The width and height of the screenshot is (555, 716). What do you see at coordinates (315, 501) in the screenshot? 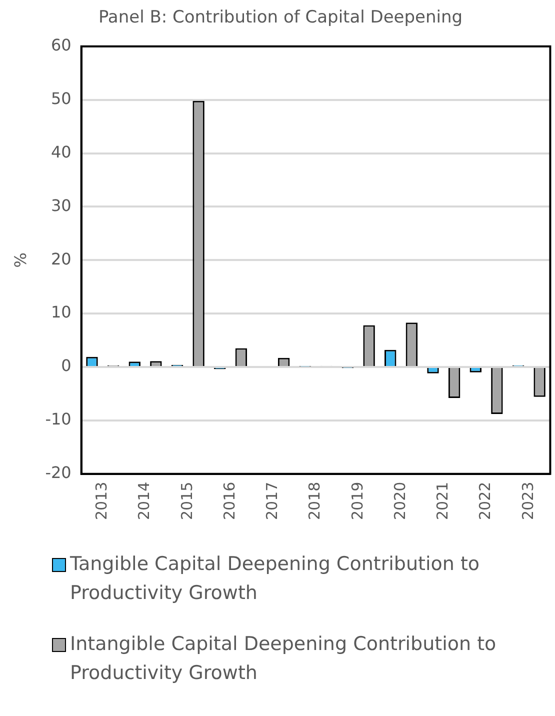
I see `x-tick-label: 2018` at bounding box center [315, 501].